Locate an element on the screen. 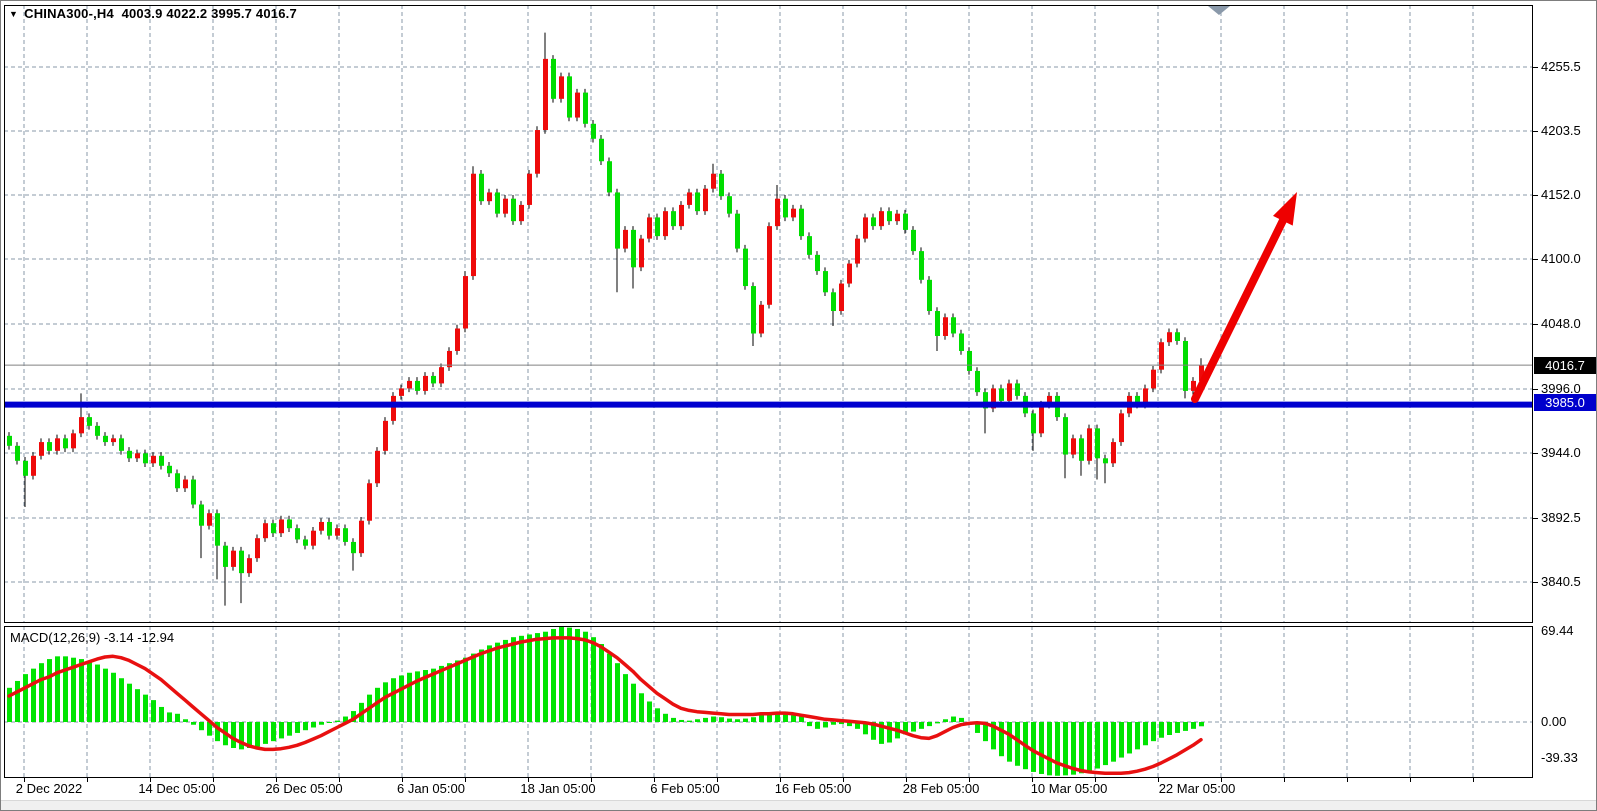 The height and width of the screenshot is (811, 1597). time-axis-label: 18 Jan 05:00 is located at coordinates (558, 788).